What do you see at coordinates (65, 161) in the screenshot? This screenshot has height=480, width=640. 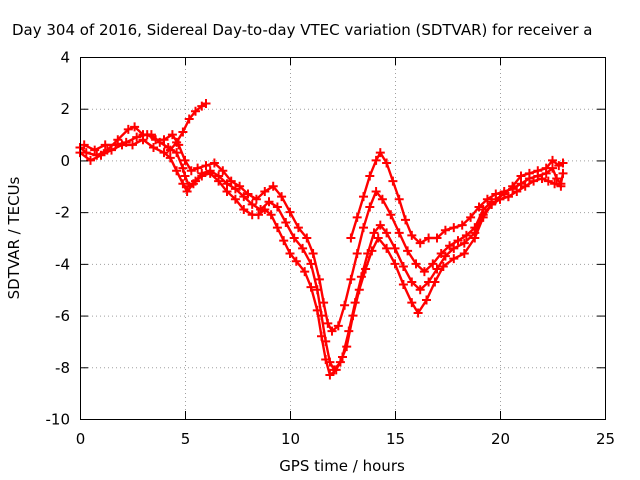 I see `y-tick-label: 0` at bounding box center [65, 161].